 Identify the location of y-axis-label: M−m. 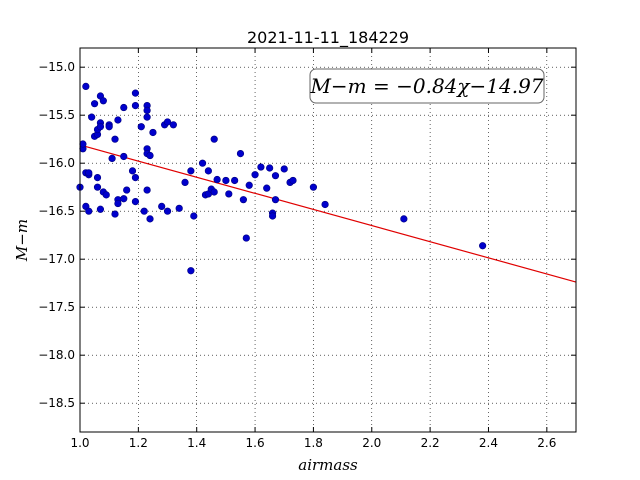
(22, 240).